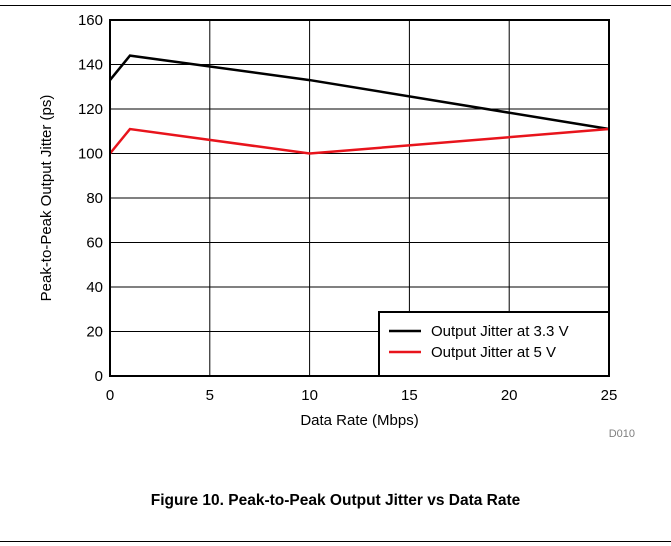  Describe the element at coordinates (359, 420) in the screenshot. I see `x-axis-label: Data Rate (Mbps)` at that location.